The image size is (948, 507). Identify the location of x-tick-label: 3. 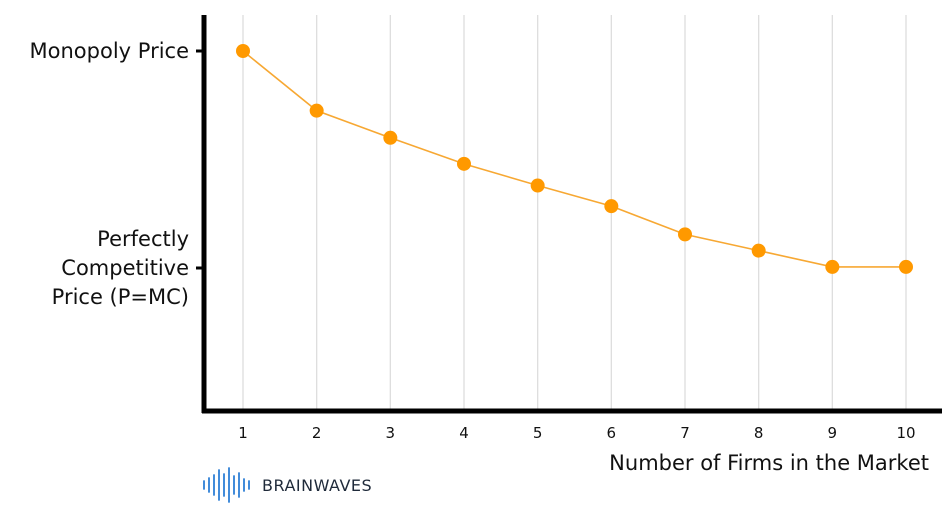
(391, 433).